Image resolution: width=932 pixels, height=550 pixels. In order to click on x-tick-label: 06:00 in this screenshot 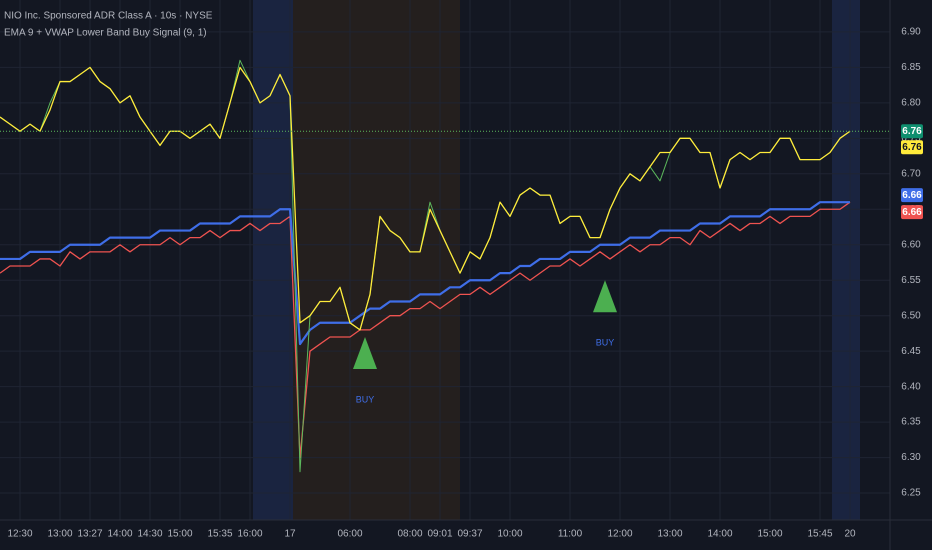, I will do `click(349, 534)`.